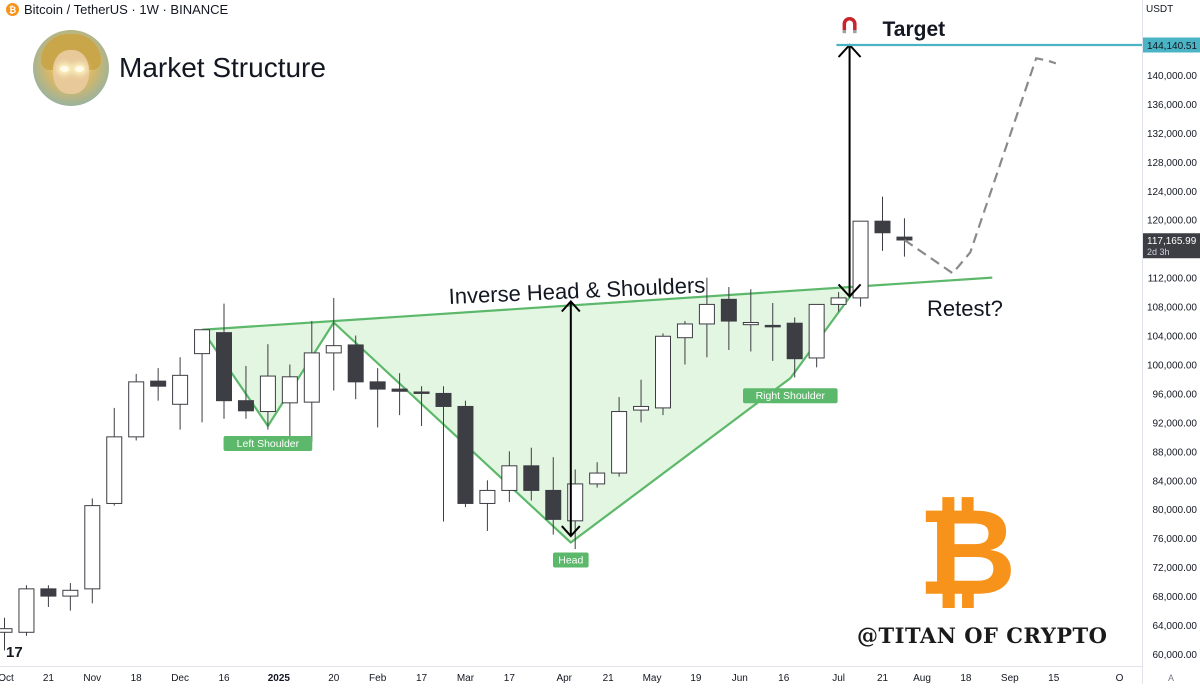  What do you see at coordinates (1175, 481) in the screenshot?
I see `price-tick-label: 84,000.00` at bounding box center [1175, 481].